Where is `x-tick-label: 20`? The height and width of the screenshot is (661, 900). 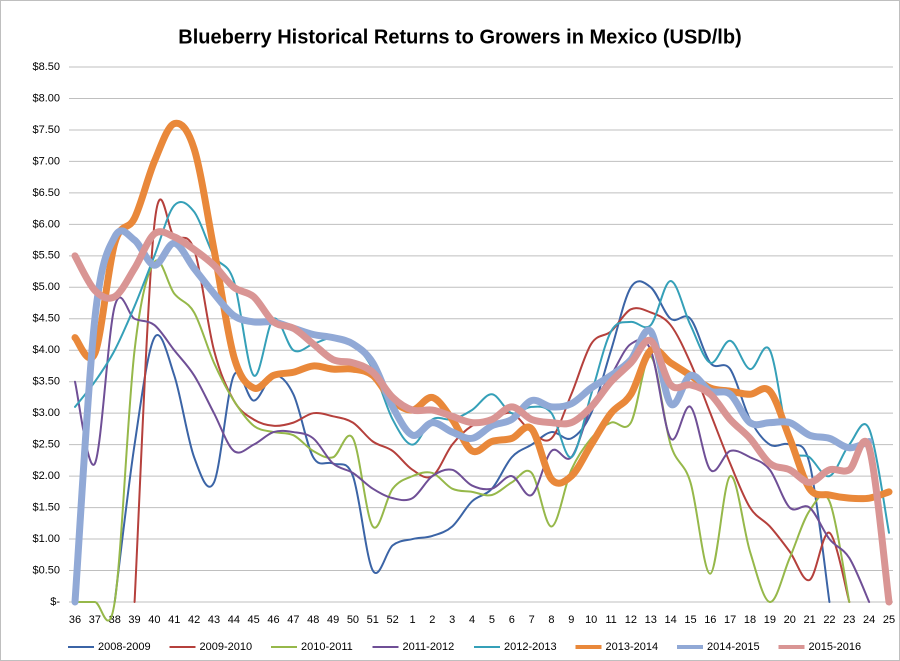
x-tick-label: 20 is located at coordinates (790, 620).